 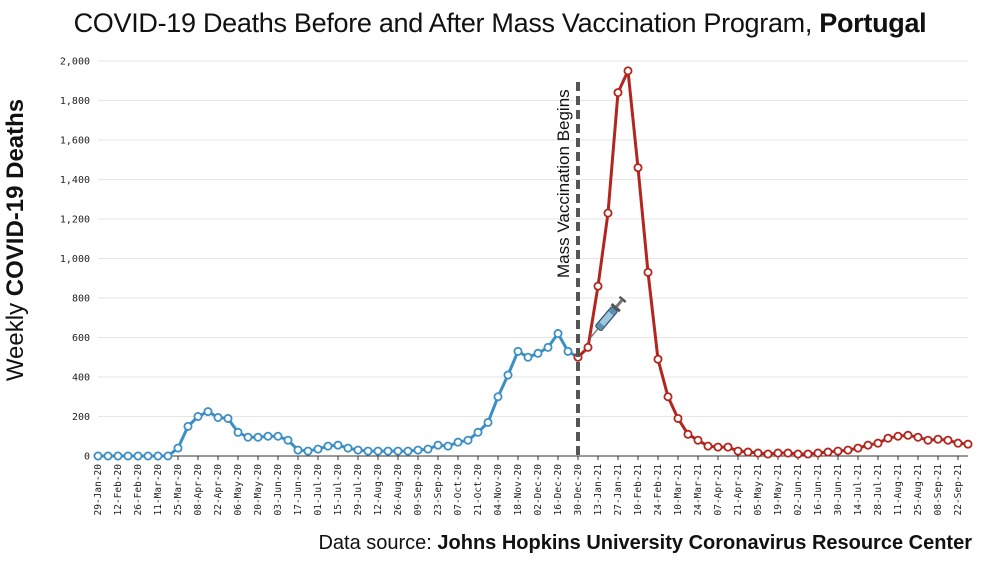 I want to click on x-tick-label: 06-May-20, so click(x=238, y=490).